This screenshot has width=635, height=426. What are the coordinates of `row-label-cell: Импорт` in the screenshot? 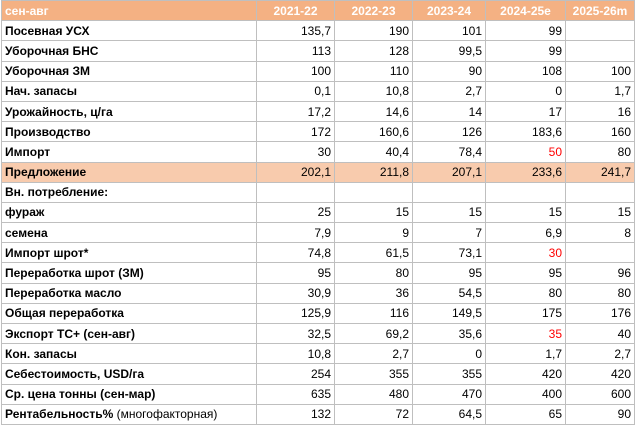 It's located at (129, 152).